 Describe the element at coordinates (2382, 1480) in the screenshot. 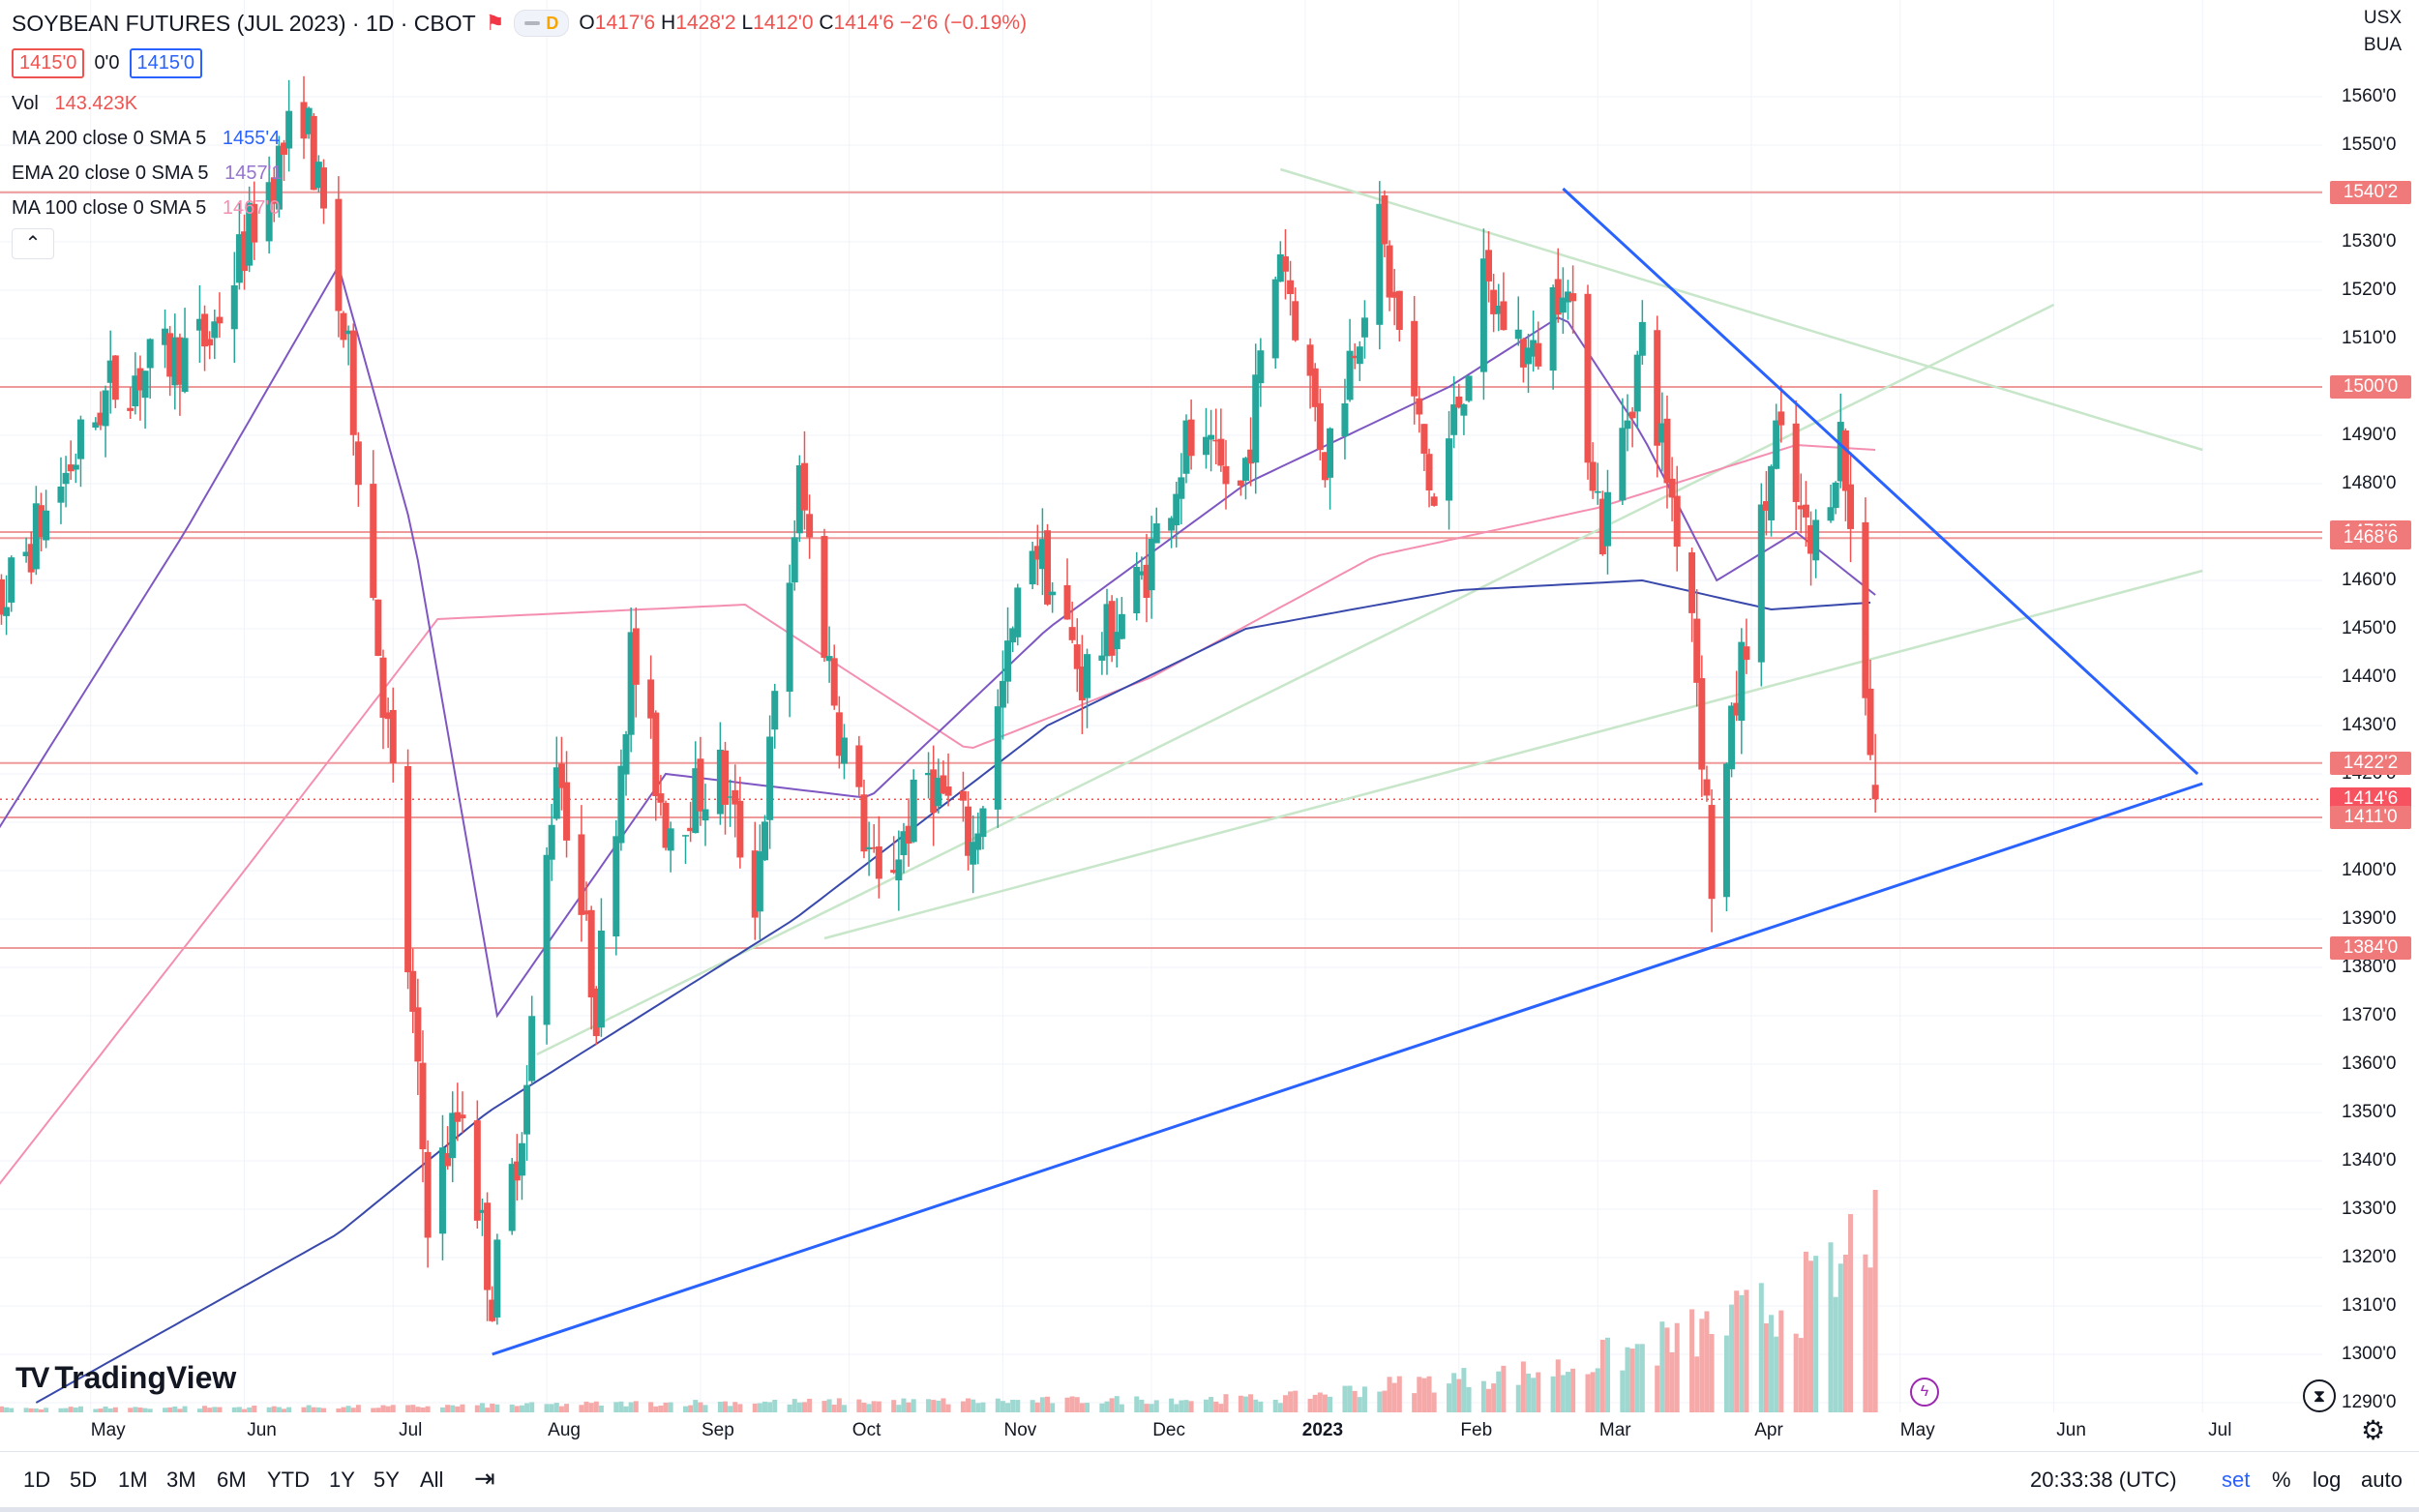

I see `auto-toggle: auto` at that location.